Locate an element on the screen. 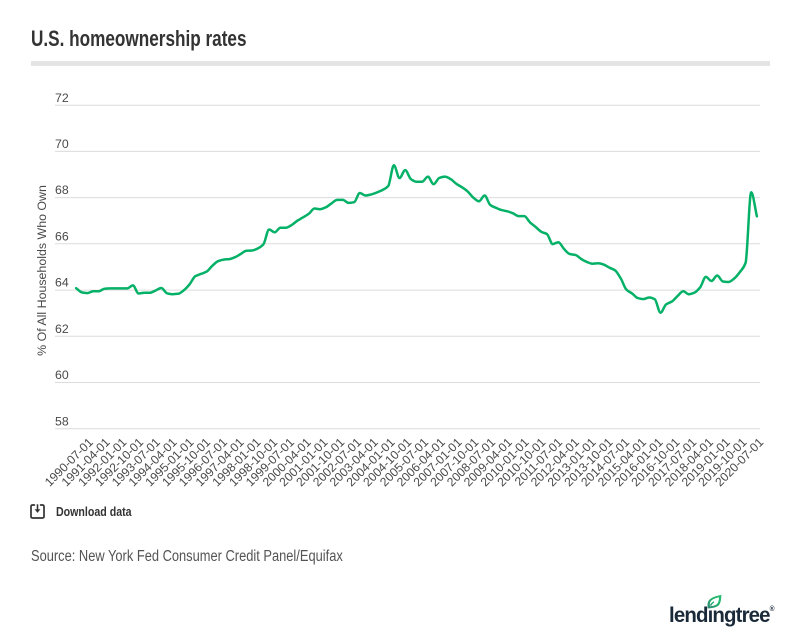 The height and width of the screenshot is (640, 800). svg-text: 66 is located at coordinates (62, 236).